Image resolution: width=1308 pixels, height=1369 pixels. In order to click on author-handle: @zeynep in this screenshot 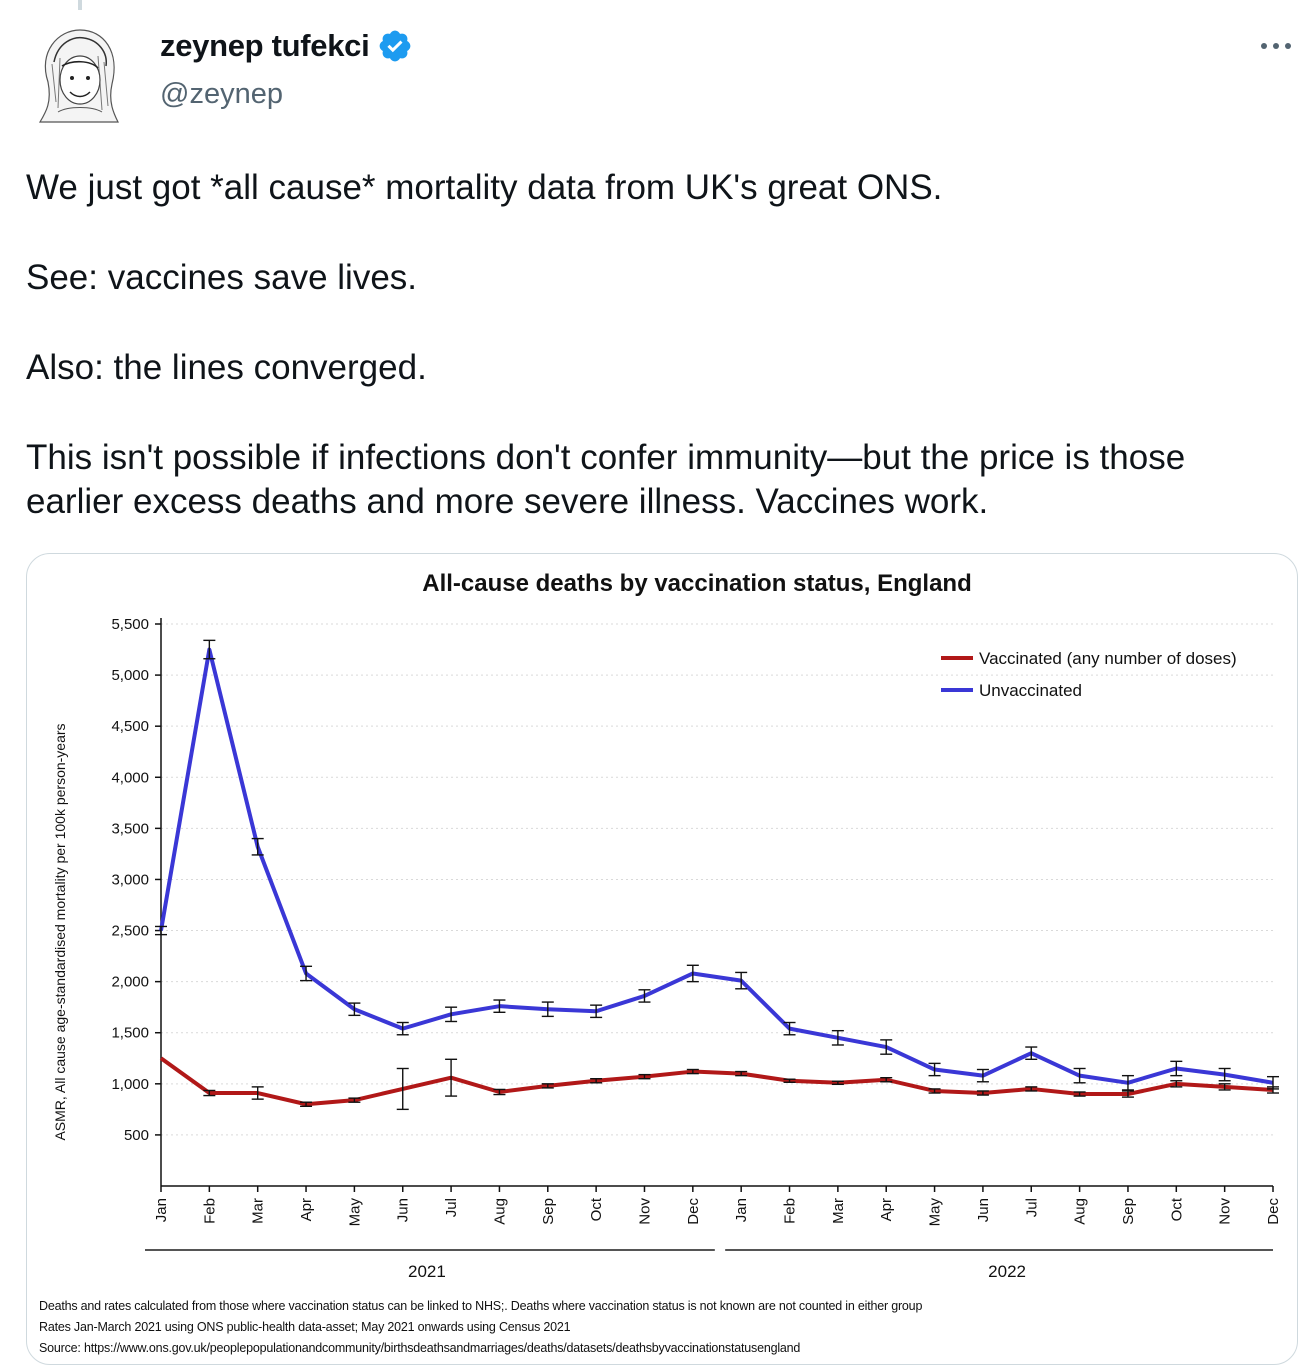, I will do `click(221, 94)`.